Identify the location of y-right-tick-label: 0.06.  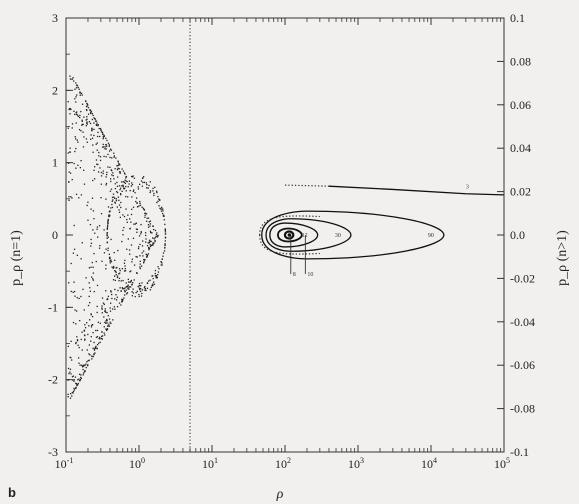
(520, 105).